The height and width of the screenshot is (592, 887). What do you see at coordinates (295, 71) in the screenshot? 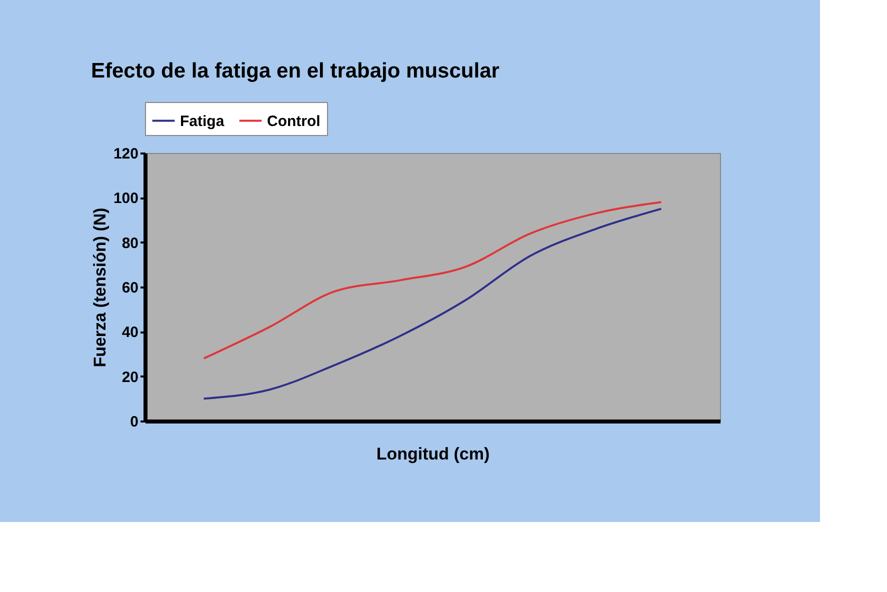
I see `chart-title: Efecto de la fatiga en el trabajo muscular` at bounding box center [295, 71].